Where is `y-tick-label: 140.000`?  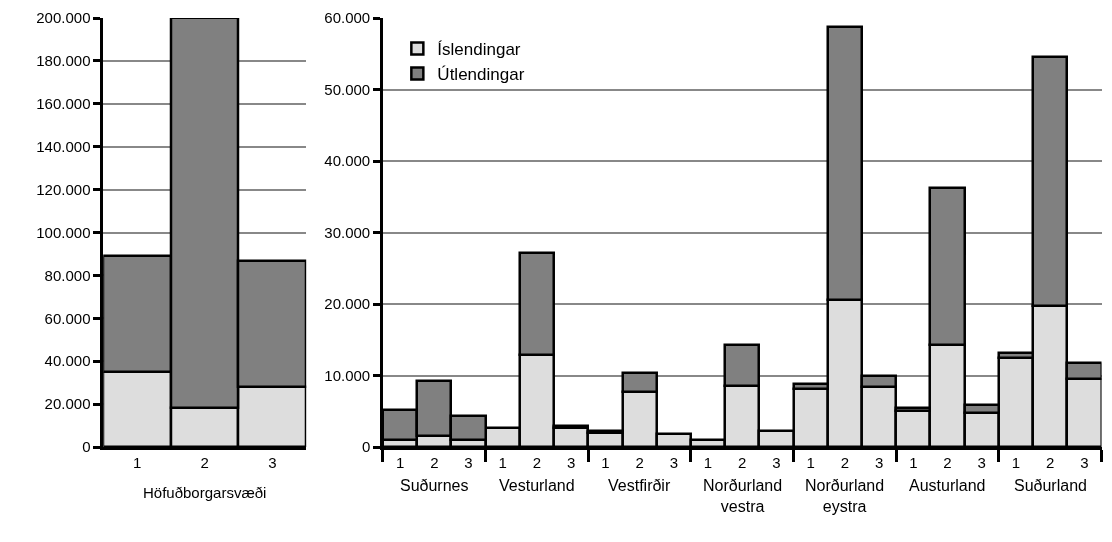 y-tick-label: 140.000 is located at coordinates (63, 146).